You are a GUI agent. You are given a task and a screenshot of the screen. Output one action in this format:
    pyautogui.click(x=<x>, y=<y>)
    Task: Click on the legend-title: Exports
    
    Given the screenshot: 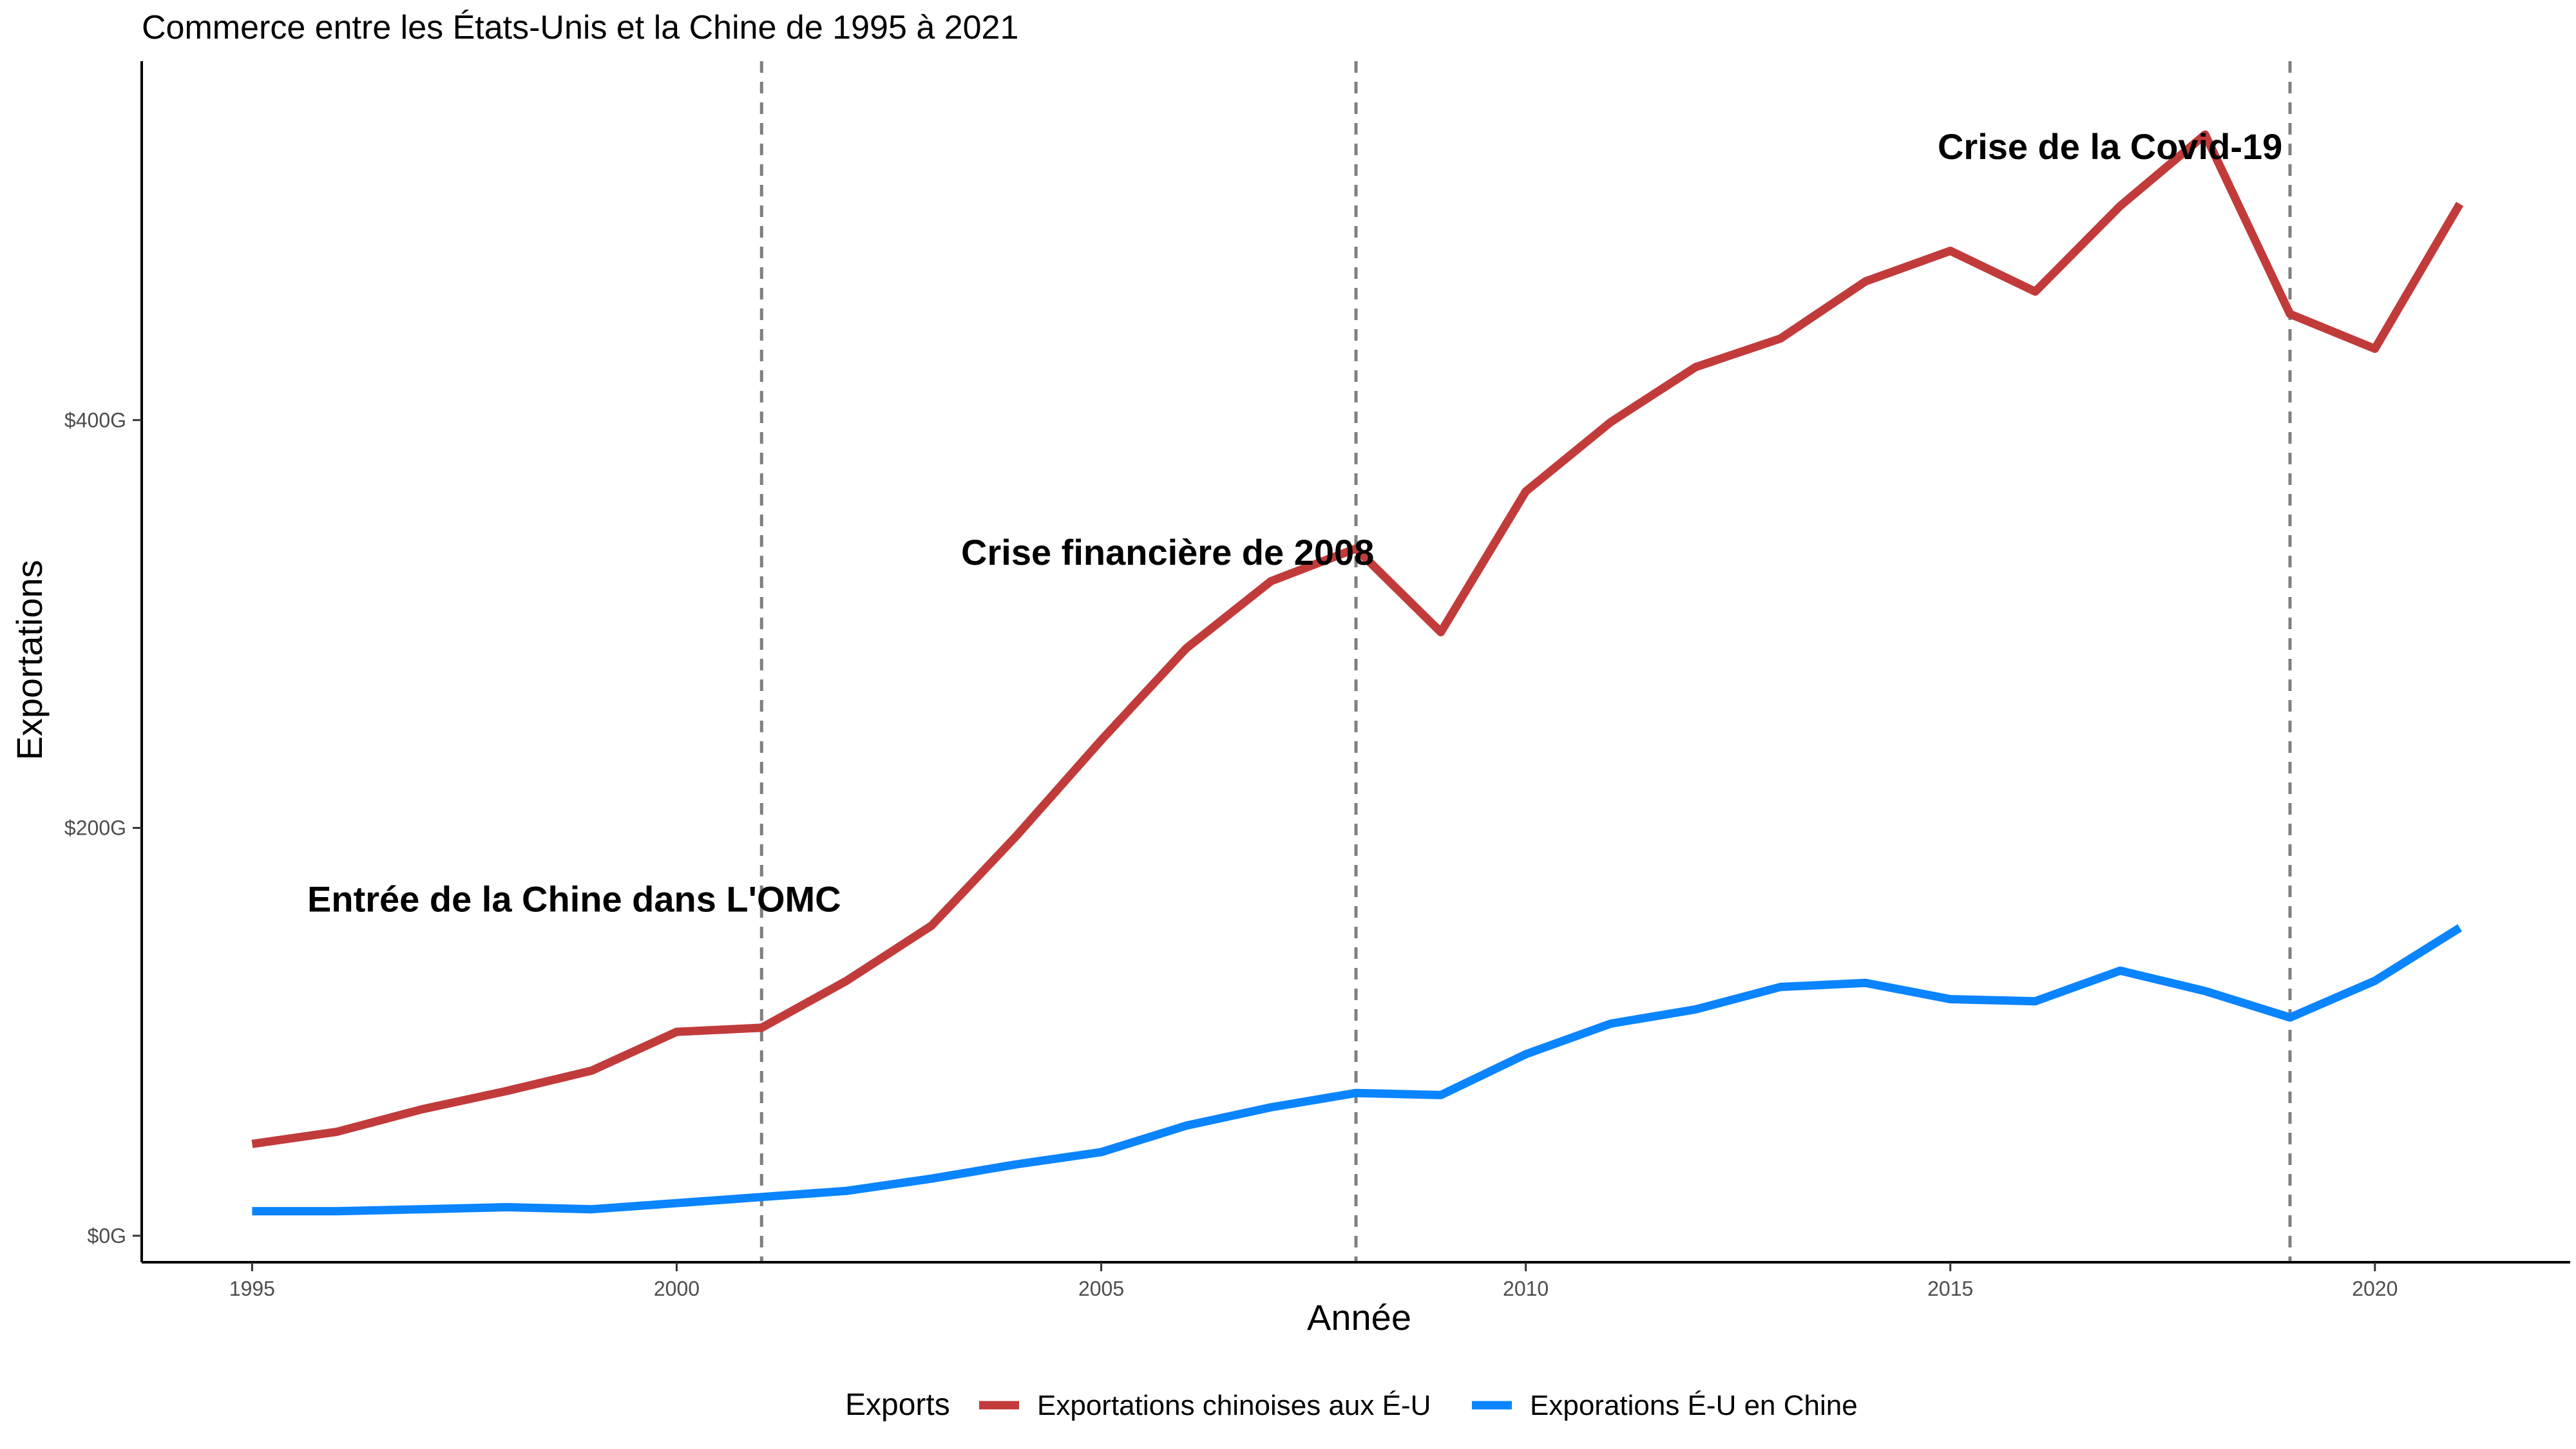 What is the action you would take?
    pyautogui.click(x=897, y=1405)
    